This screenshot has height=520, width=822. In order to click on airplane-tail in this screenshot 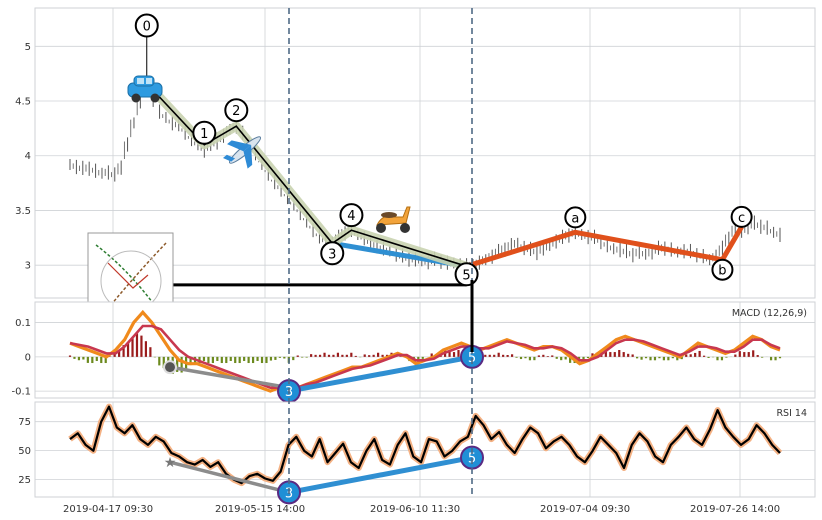, I will do `click(229, 158)`.